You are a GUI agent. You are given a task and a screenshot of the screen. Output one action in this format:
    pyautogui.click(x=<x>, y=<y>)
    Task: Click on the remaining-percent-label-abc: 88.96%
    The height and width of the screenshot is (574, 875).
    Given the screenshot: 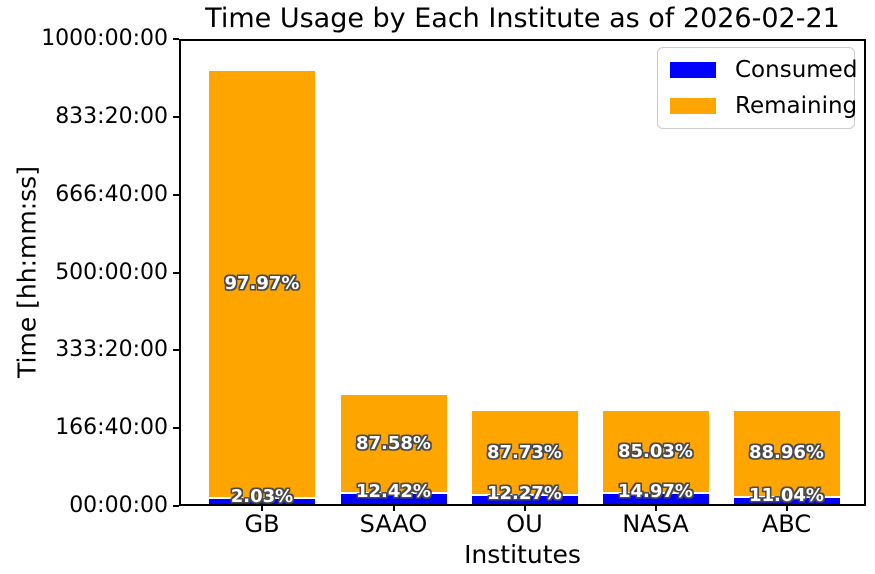 What is the action you would take?
    pyautogui.click(x=786, y=453)
    